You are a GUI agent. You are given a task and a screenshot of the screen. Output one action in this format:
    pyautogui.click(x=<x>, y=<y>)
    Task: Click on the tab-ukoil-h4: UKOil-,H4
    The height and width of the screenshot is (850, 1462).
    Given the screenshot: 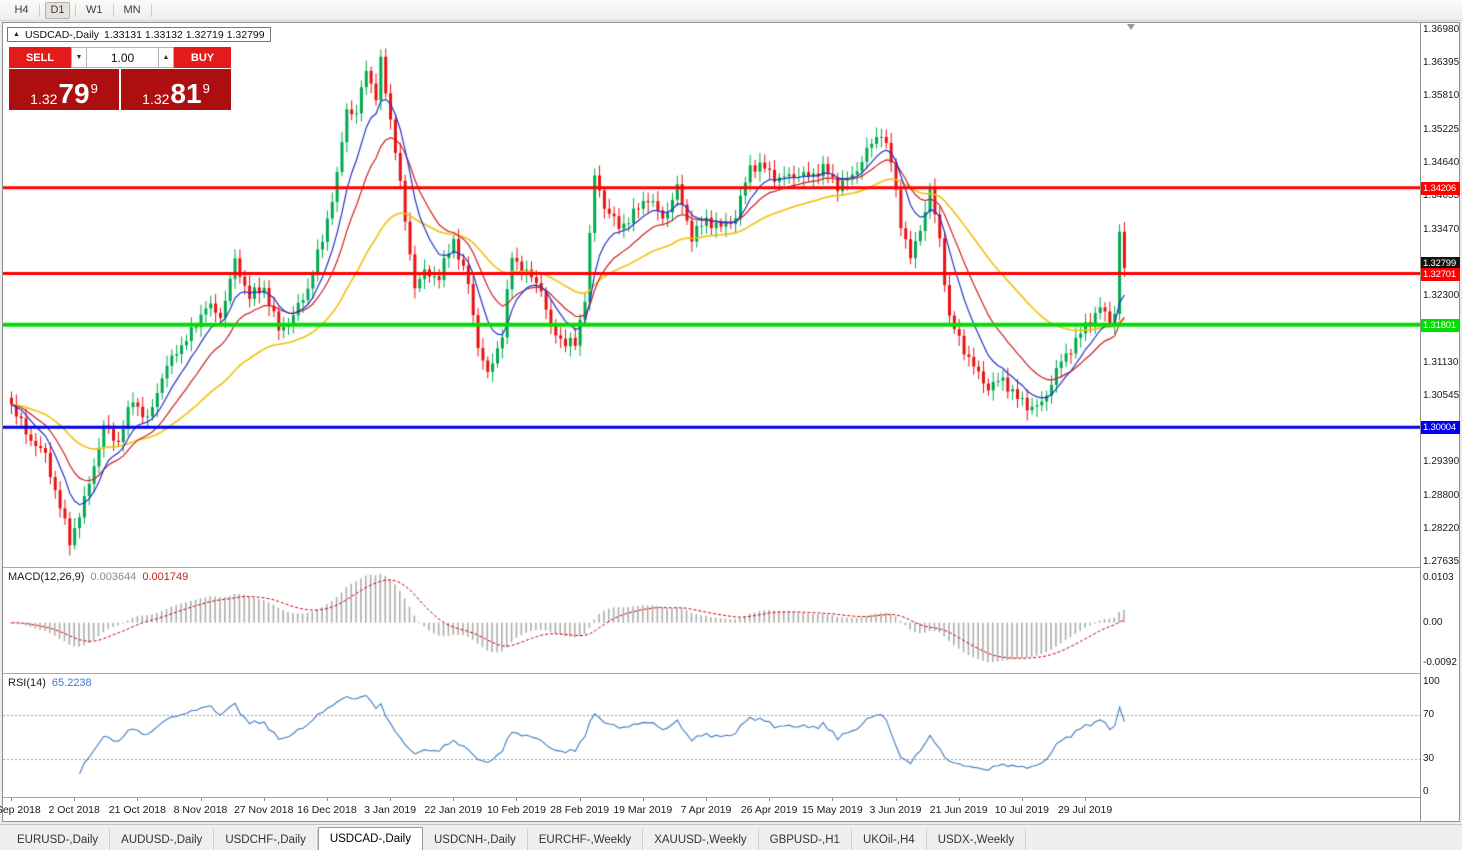 What is the action you would take?
    pyautogui.click(x=889, y=839)
    